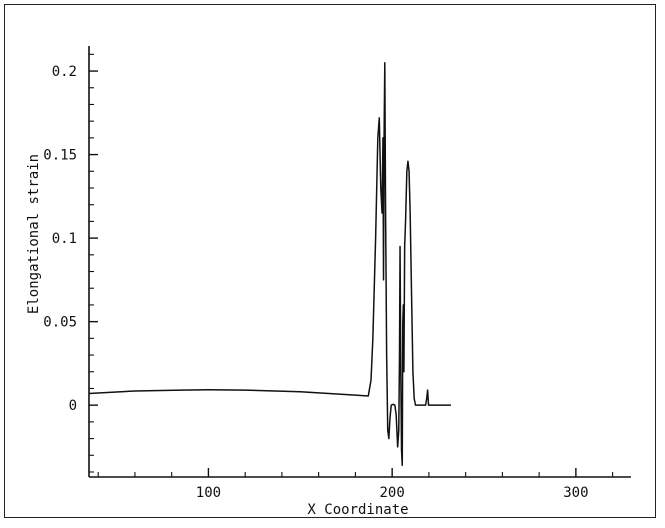 The width and height of the screenshot is (665, 528). Describe the element at coordinates (357, 510) in the screenshot. I see `x-axis-title: X Coordinate` at that location.